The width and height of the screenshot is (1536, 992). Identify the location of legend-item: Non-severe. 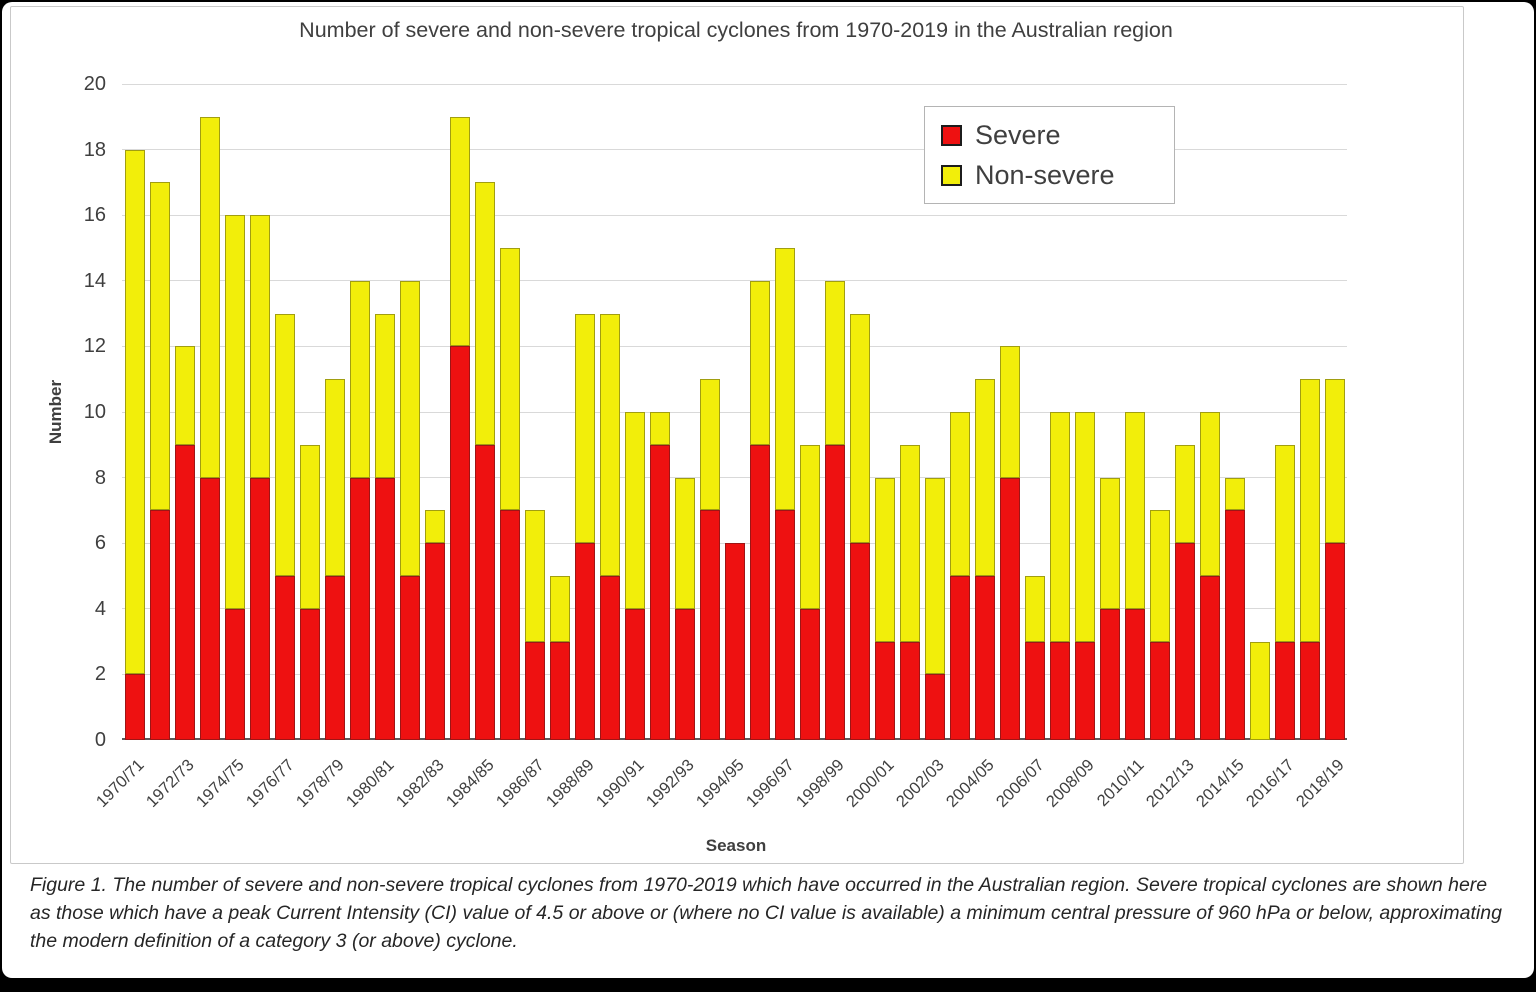
(1048, 175).